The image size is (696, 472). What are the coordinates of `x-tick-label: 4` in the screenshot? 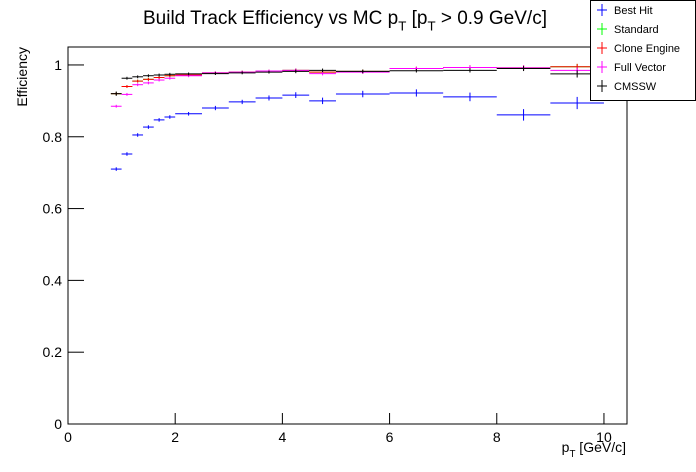 It's located at (282, 437).